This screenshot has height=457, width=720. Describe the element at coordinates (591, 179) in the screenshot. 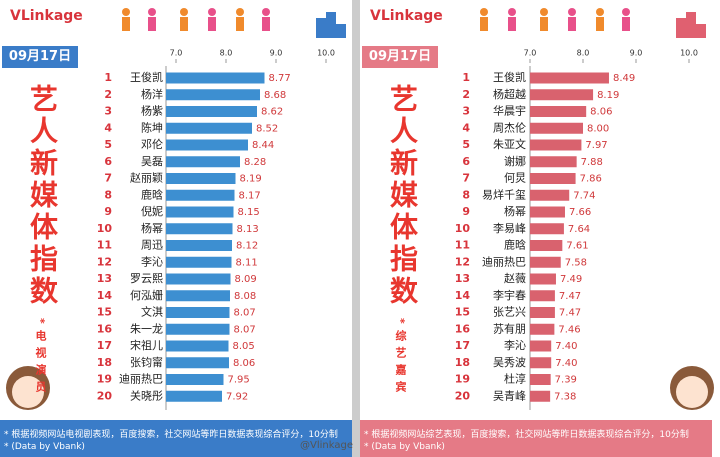

I see `value-label: 7.86` at that location.